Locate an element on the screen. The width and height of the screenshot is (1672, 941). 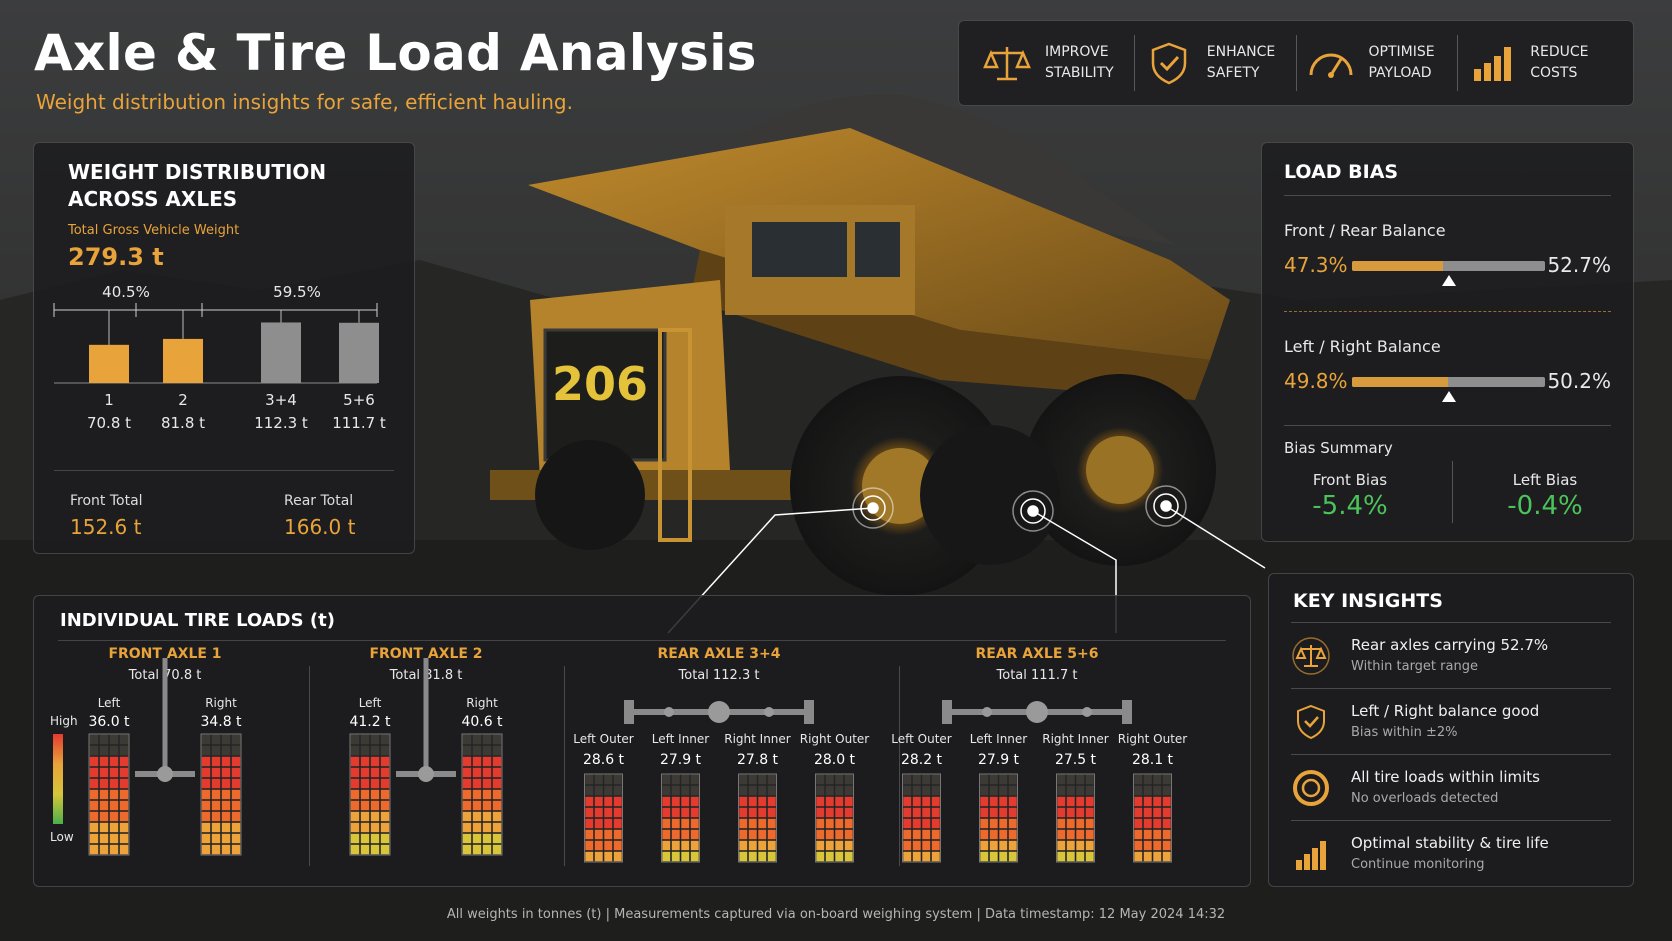
bias-summary-label: Bias Summary is located at coordinates (1338, 448).